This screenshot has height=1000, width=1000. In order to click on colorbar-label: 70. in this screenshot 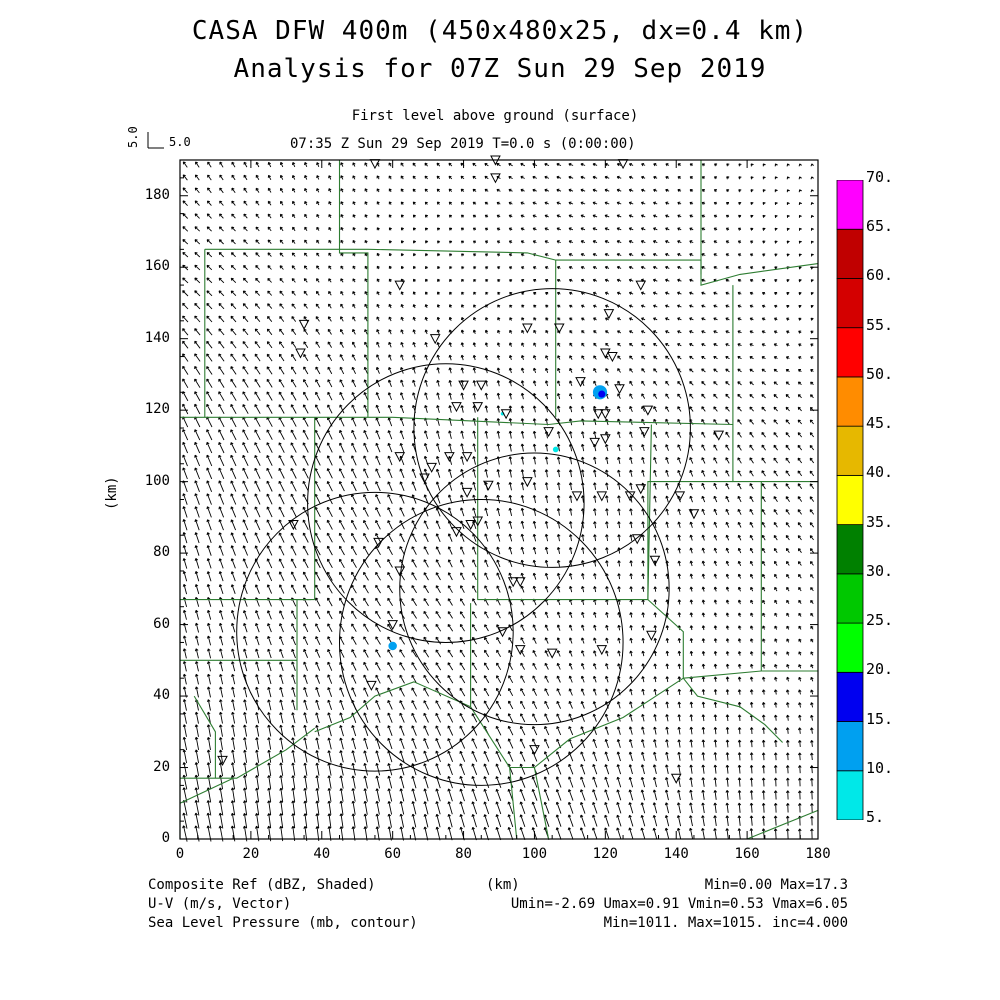, I will do `click(880, 177)`.